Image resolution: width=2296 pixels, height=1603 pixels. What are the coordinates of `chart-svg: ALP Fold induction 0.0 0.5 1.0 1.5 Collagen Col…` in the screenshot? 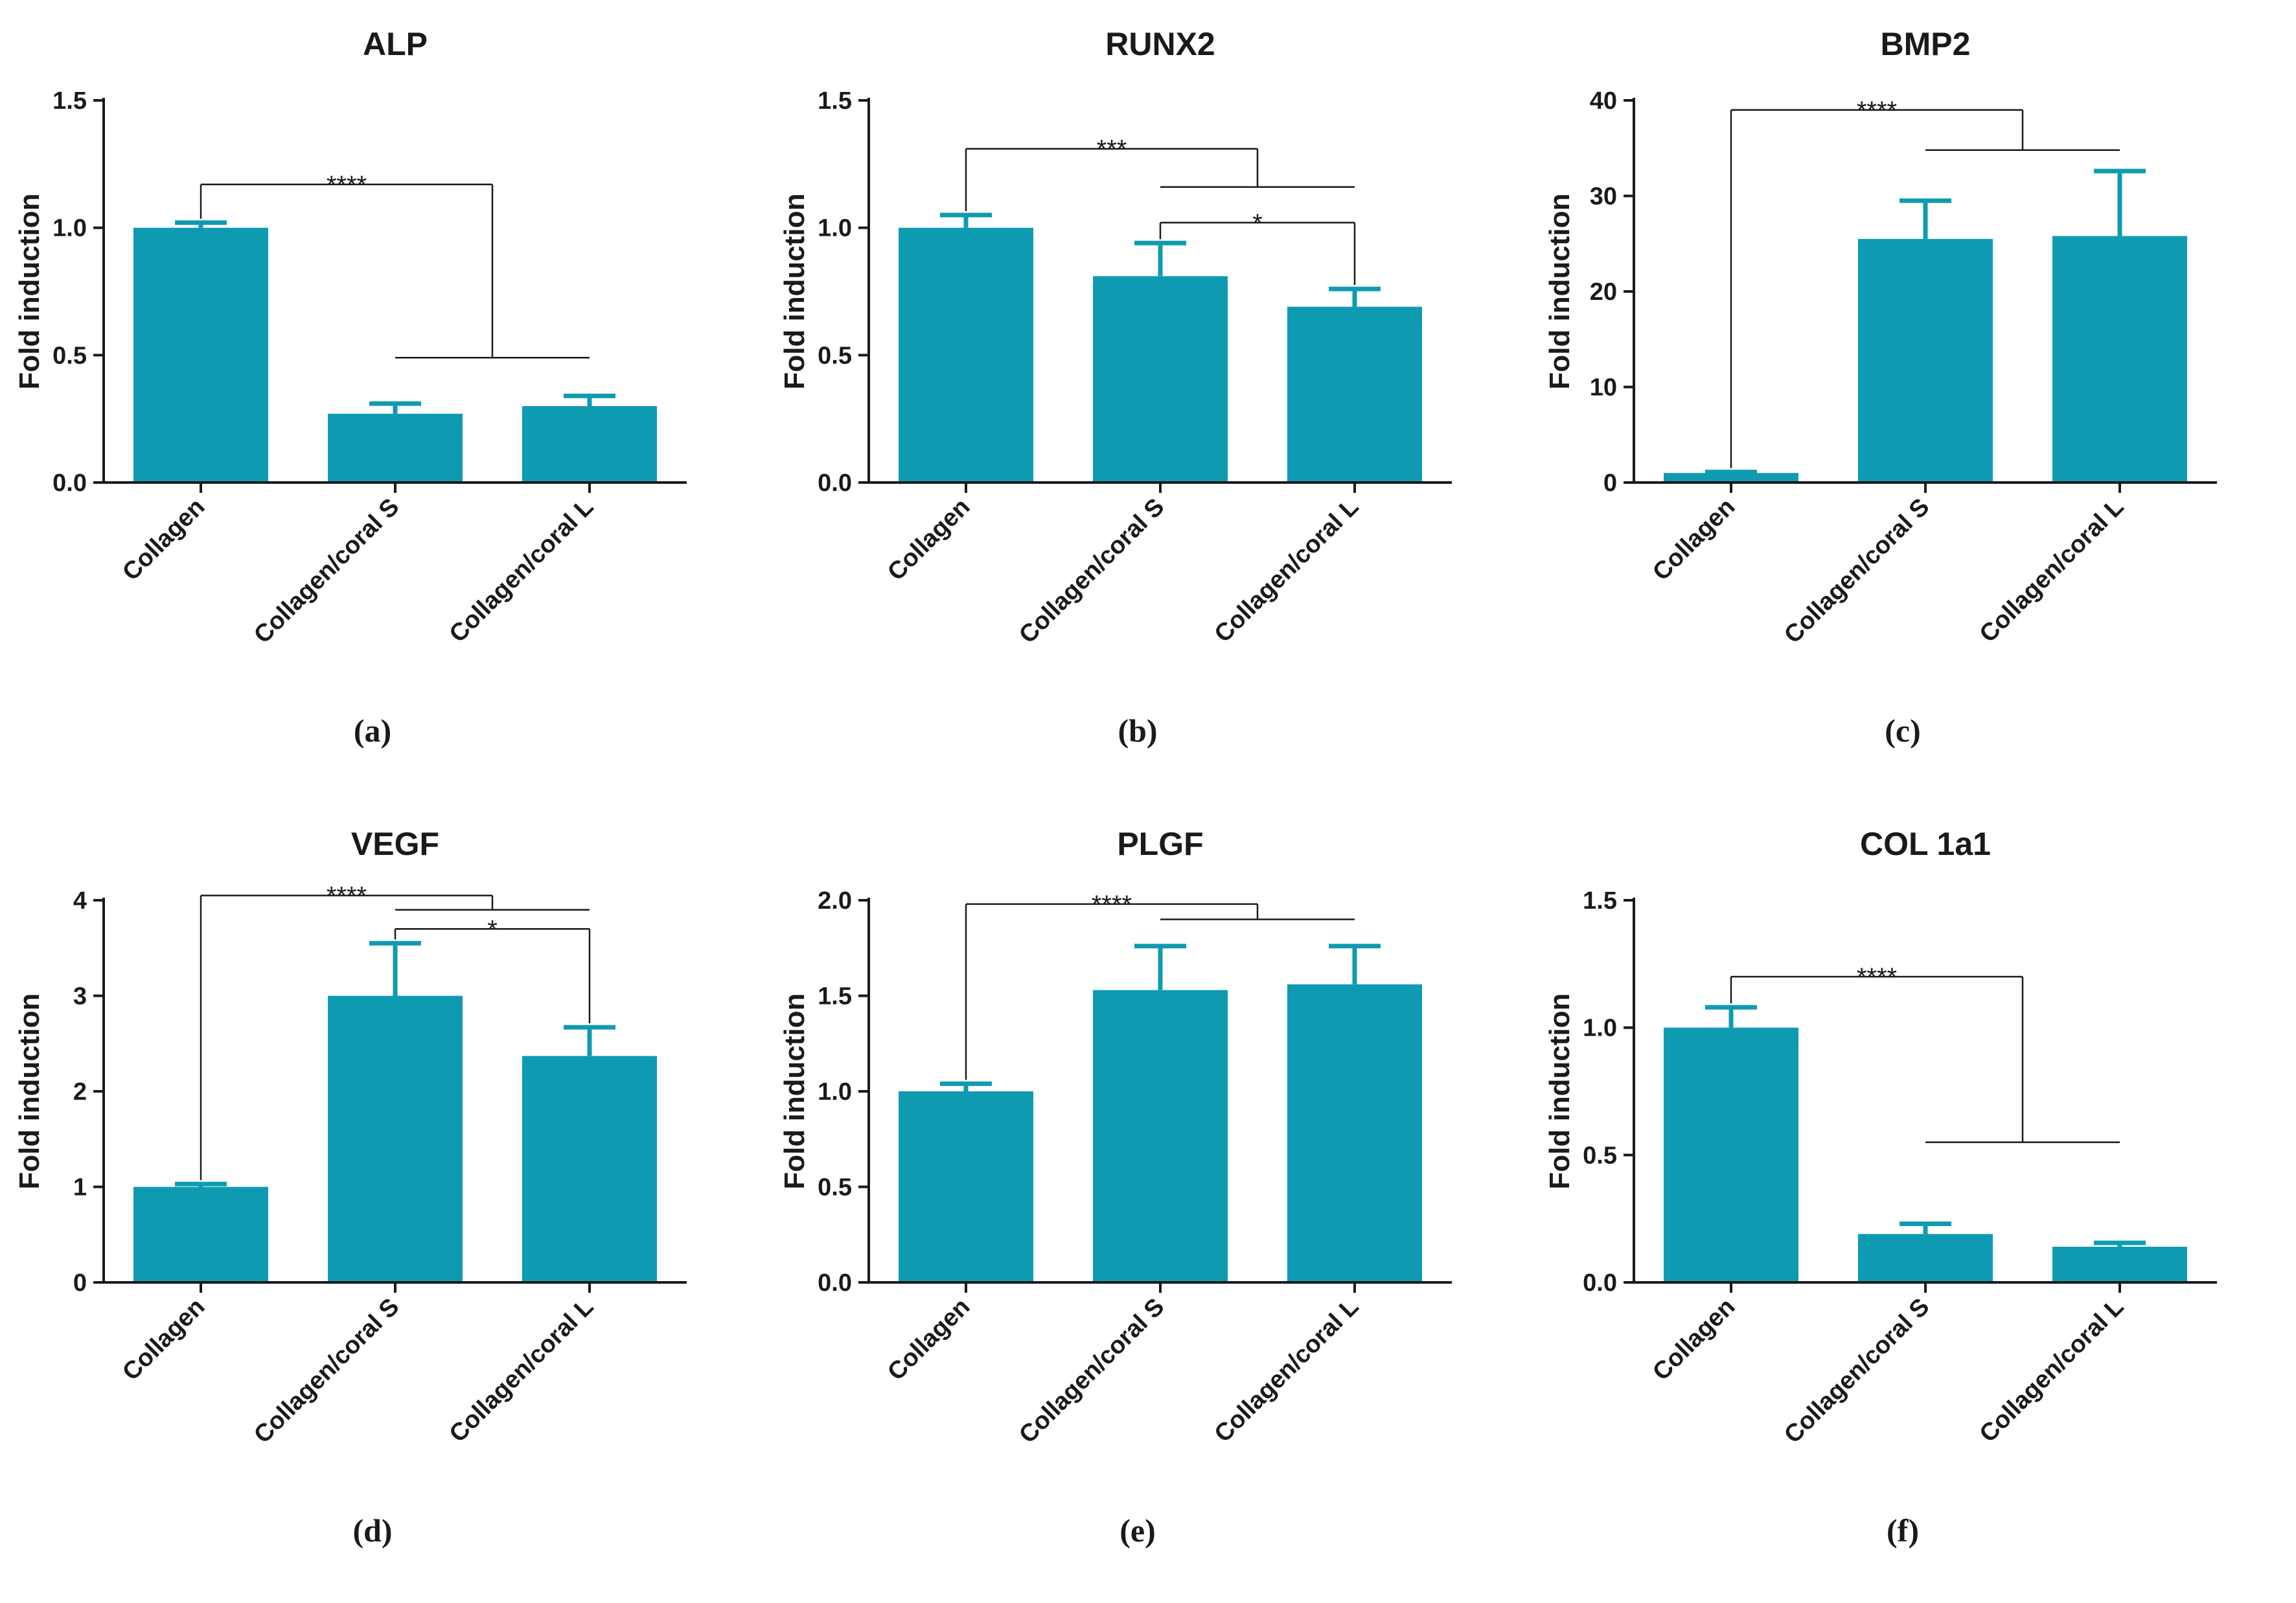 It's located at (350, 387).